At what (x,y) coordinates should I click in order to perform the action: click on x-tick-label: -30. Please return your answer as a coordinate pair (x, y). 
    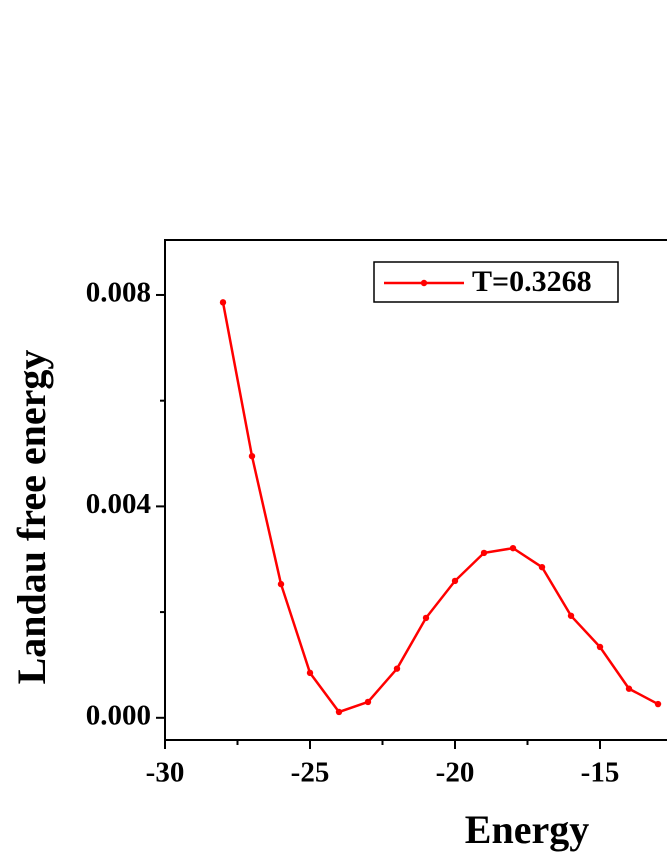
    Looking at the image, I should click on (165, 773).